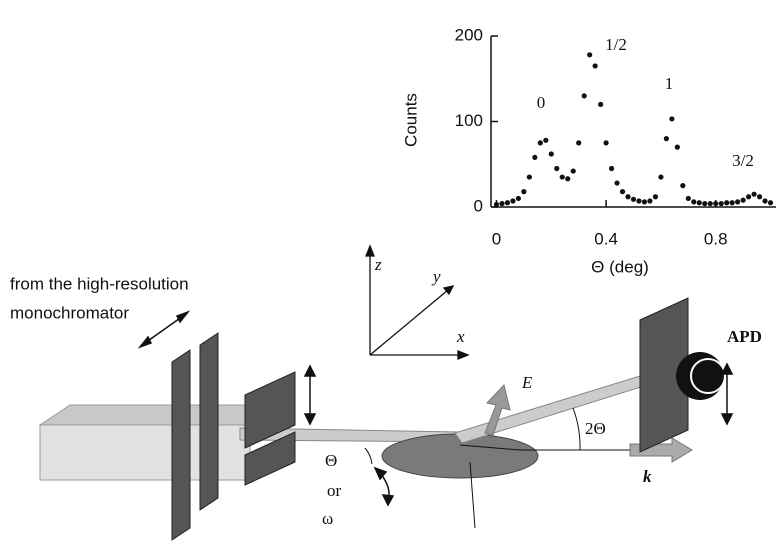 This screenshot has width=776, height=545. What do you see at coordinates (669, 83) in the screenshot?
I see `peak-label: 1` at bounding box center [669, 83].